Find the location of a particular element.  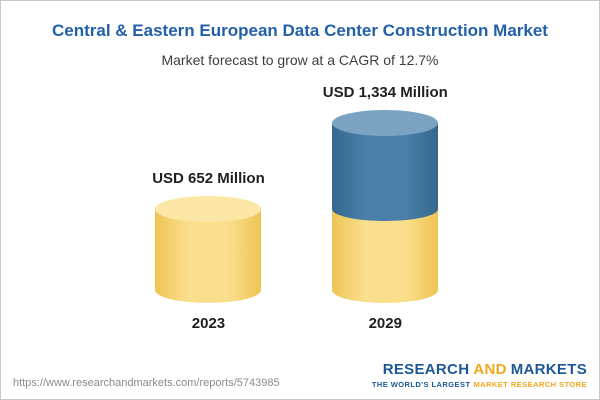

bar-group-2029: USD 1,334 Million 2029 is located at coordinates (385, 208).